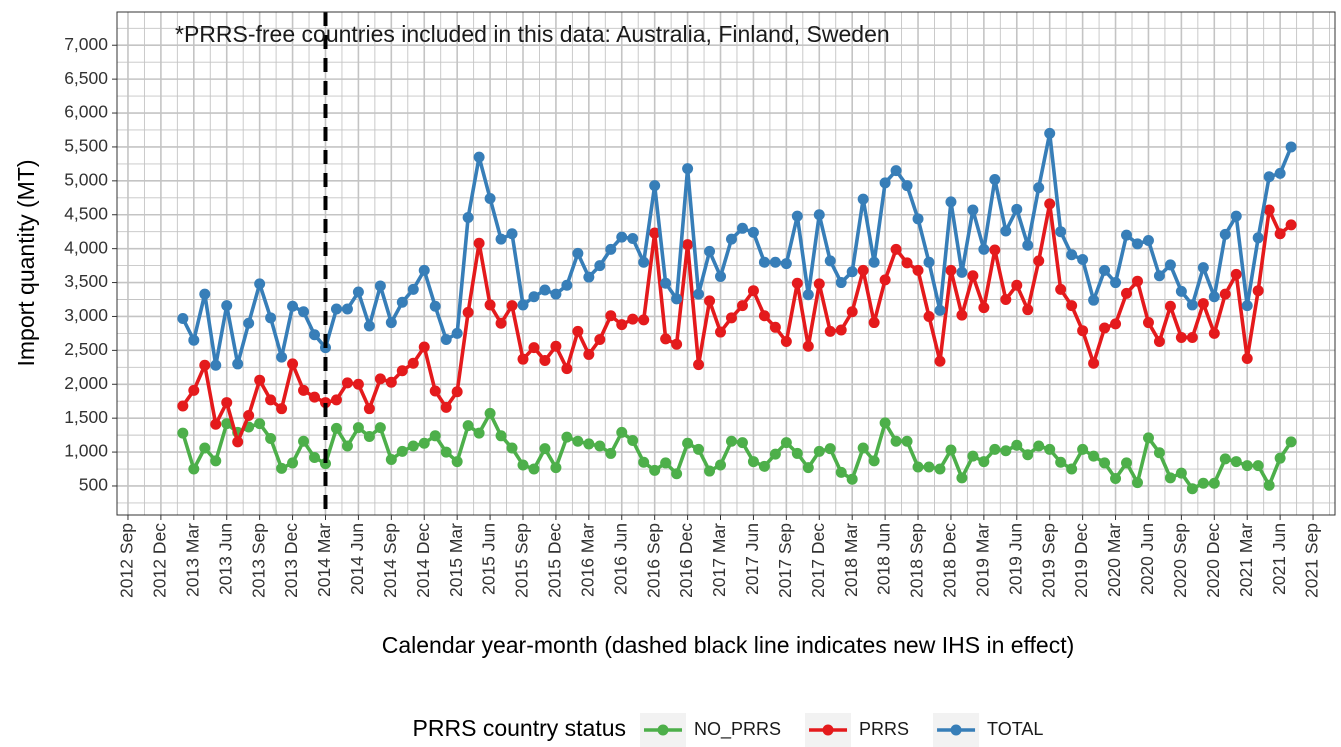  I want to click on y-tick-label: 5,000, so click(86, 179).